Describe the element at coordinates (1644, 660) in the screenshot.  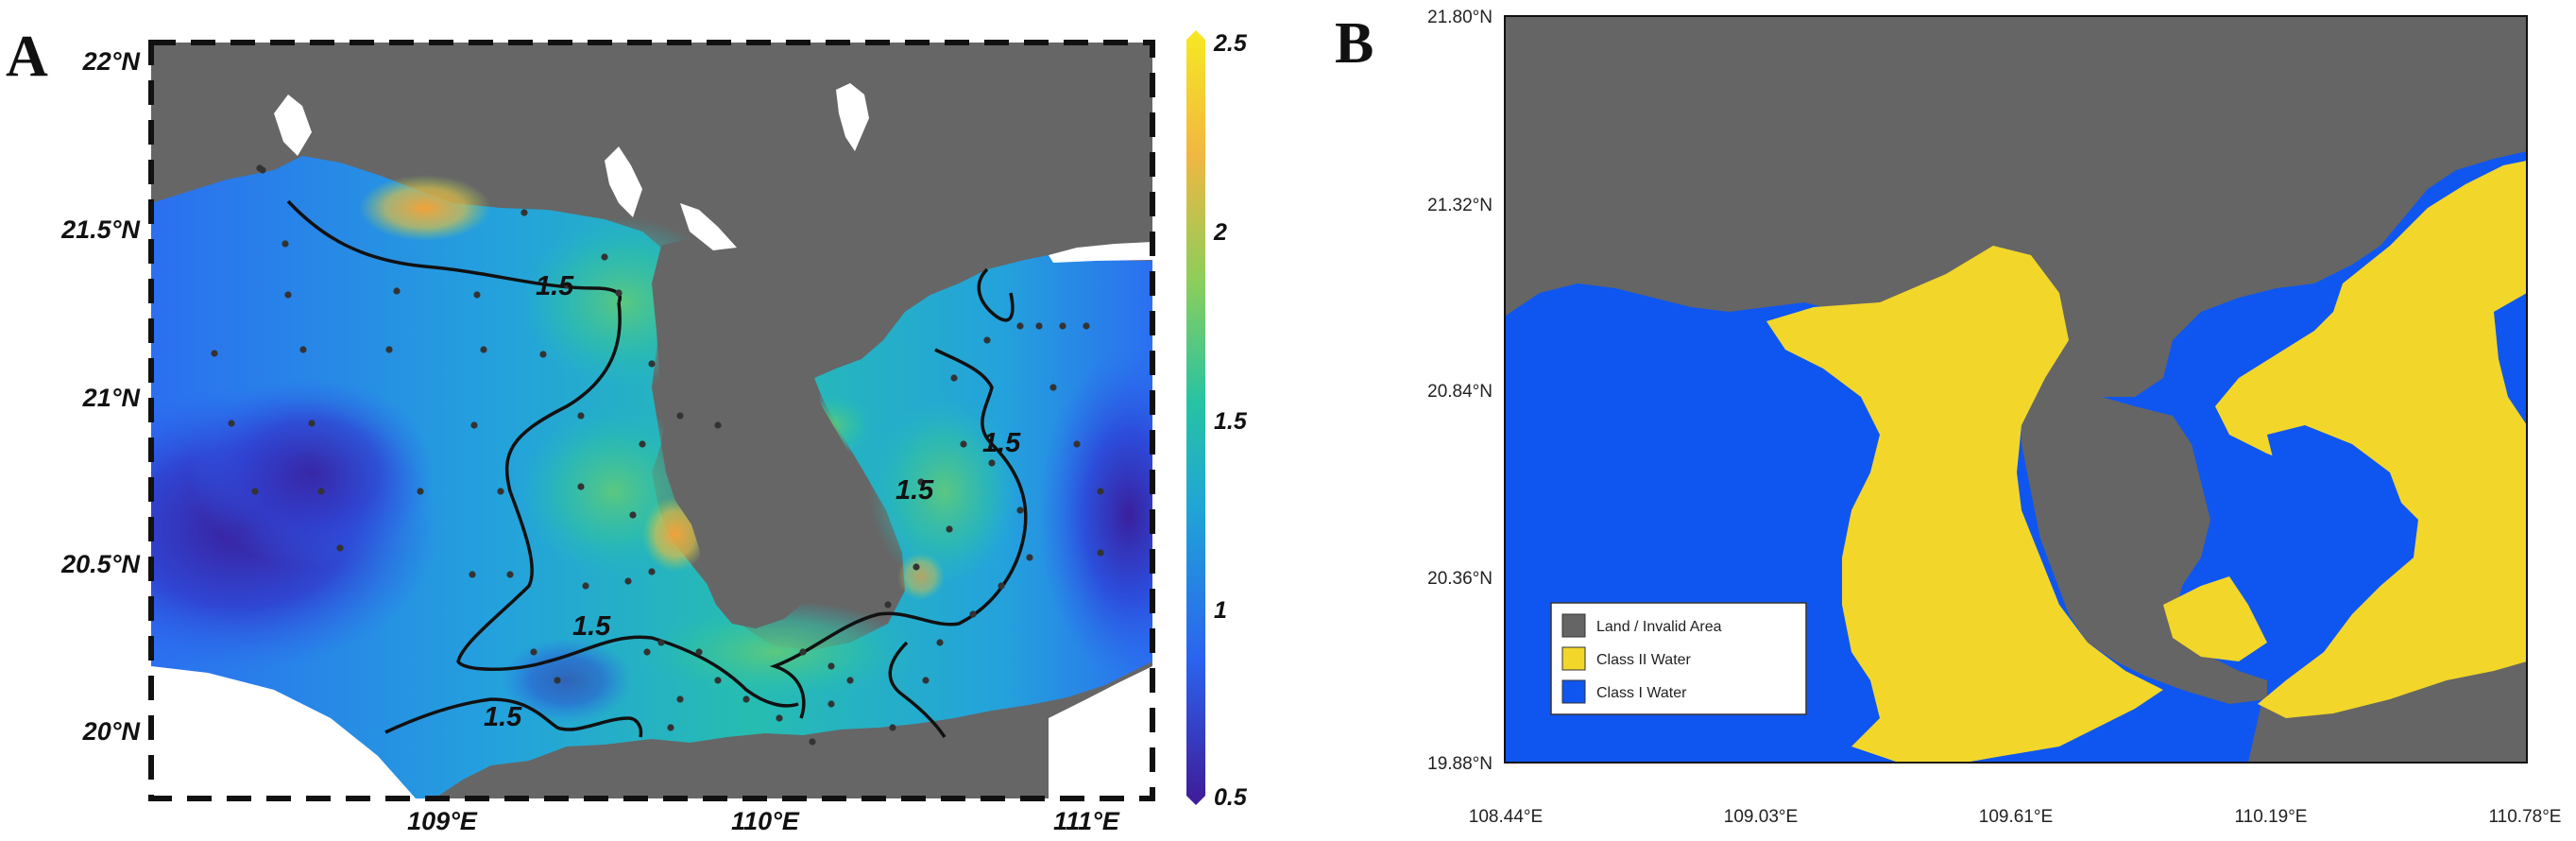
I see `legend-label-class-ii: Class II Water` at that location.